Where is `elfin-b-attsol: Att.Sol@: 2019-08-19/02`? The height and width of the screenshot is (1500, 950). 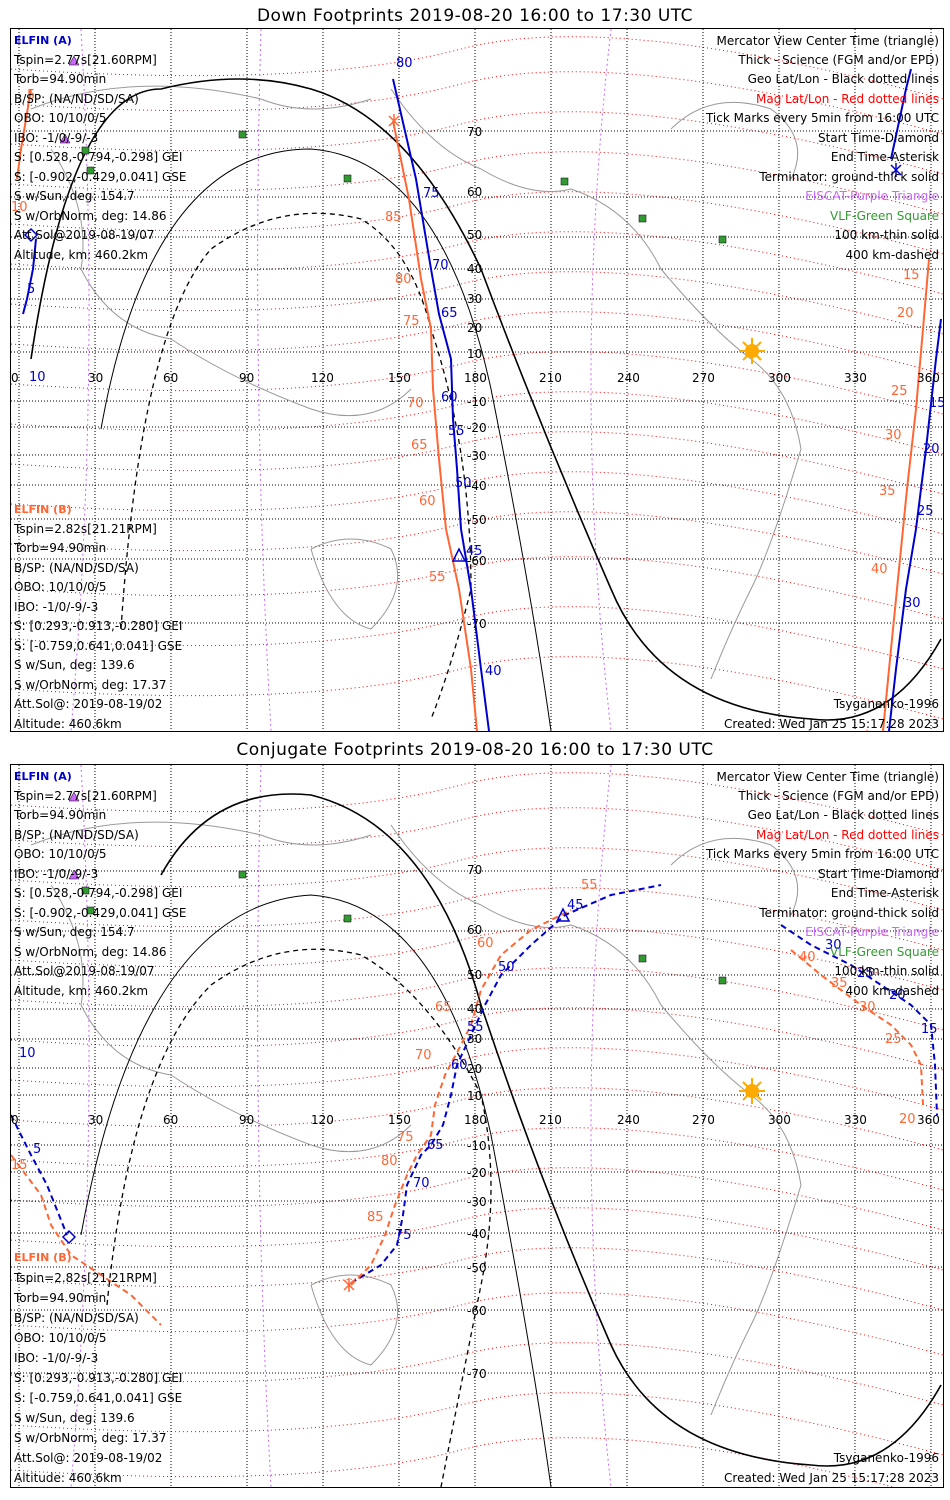
elfin-b-attsol: Att.Sol@: 2019-08-19/02 is located at coordinates (88, 1458).